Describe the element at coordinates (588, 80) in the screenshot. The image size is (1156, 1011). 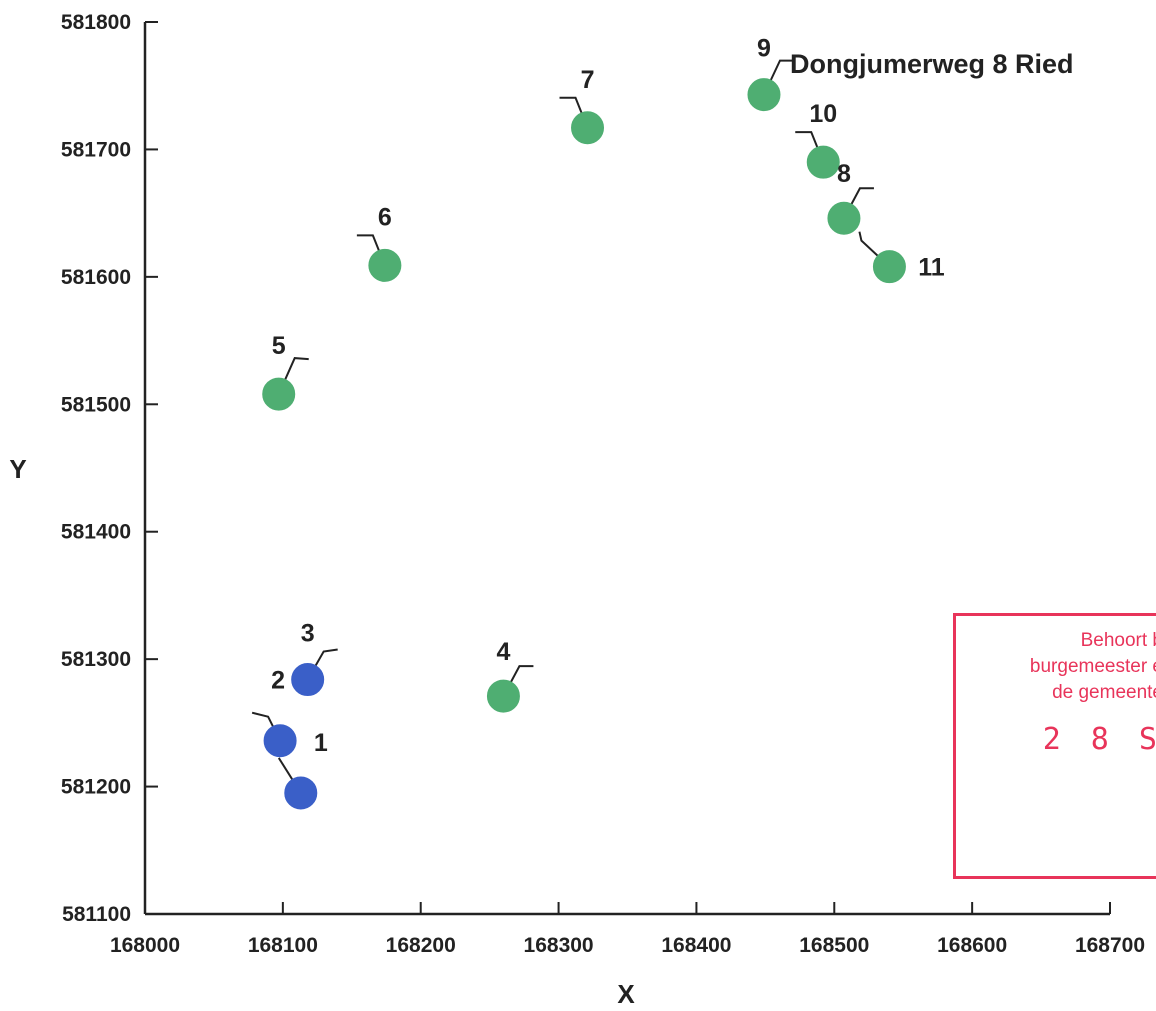
I see `point-label-7: 7` at that location.